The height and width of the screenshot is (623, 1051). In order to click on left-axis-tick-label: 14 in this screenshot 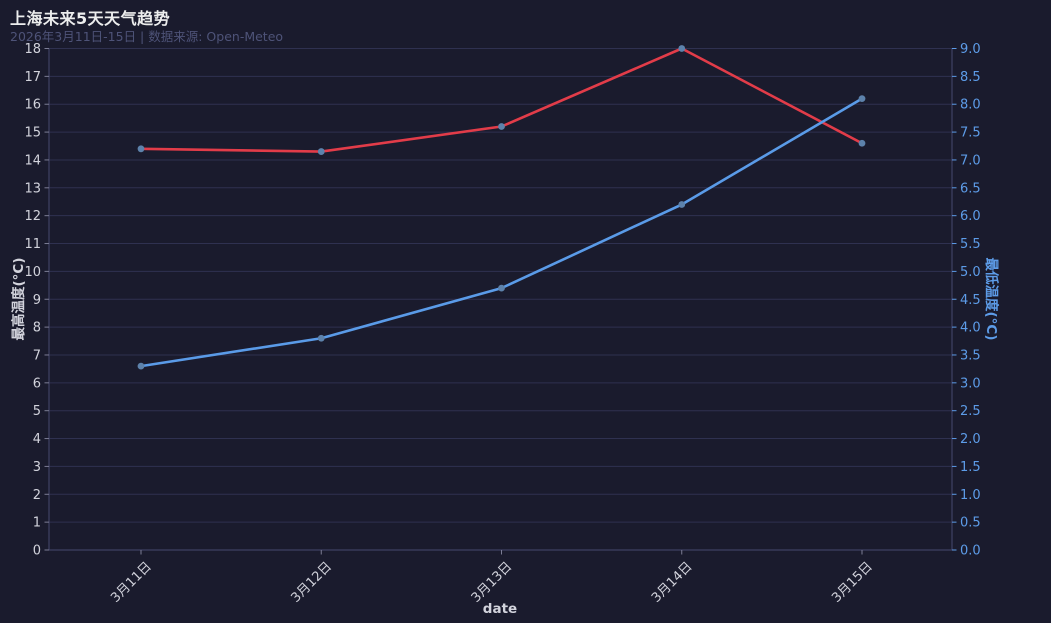, I will do `click(32, 160)`.